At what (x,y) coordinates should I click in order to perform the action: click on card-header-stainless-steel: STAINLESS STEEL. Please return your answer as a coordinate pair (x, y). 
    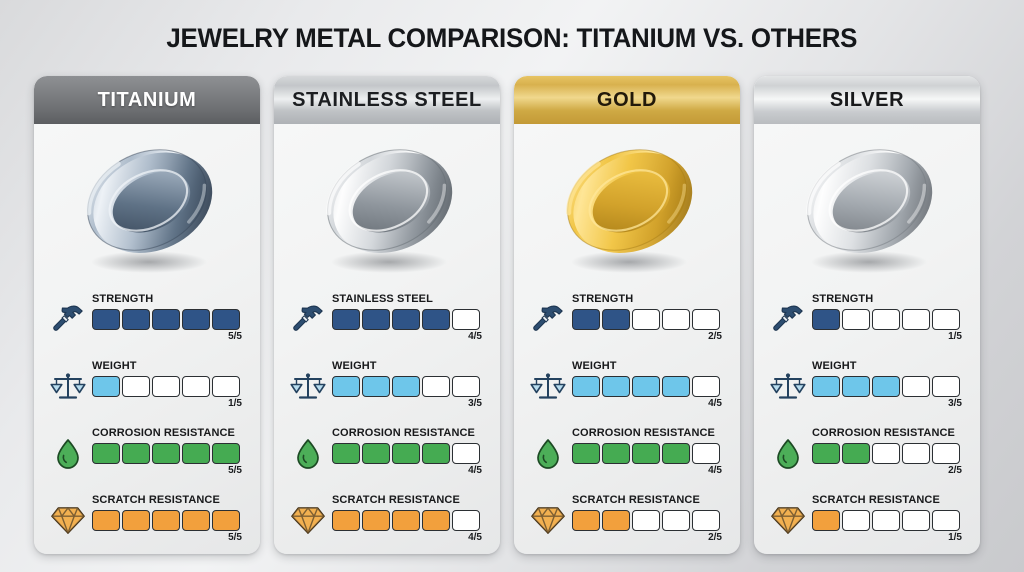
    Looking at the image, I should click on (387, 100).